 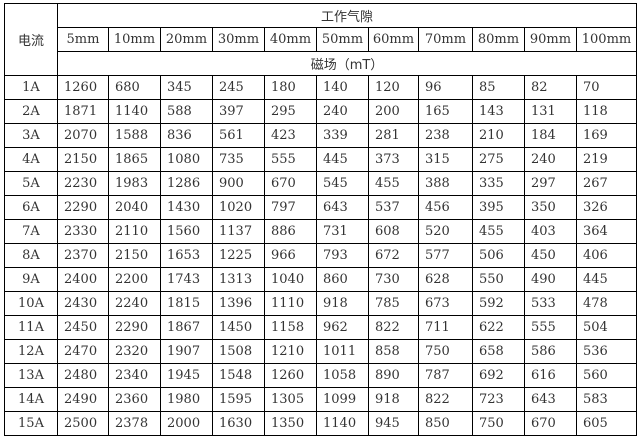 What do you see at coordinates (606, 255) in the screenshot?
I see `field-value-cell: 406` at bounding box center [606, 255].